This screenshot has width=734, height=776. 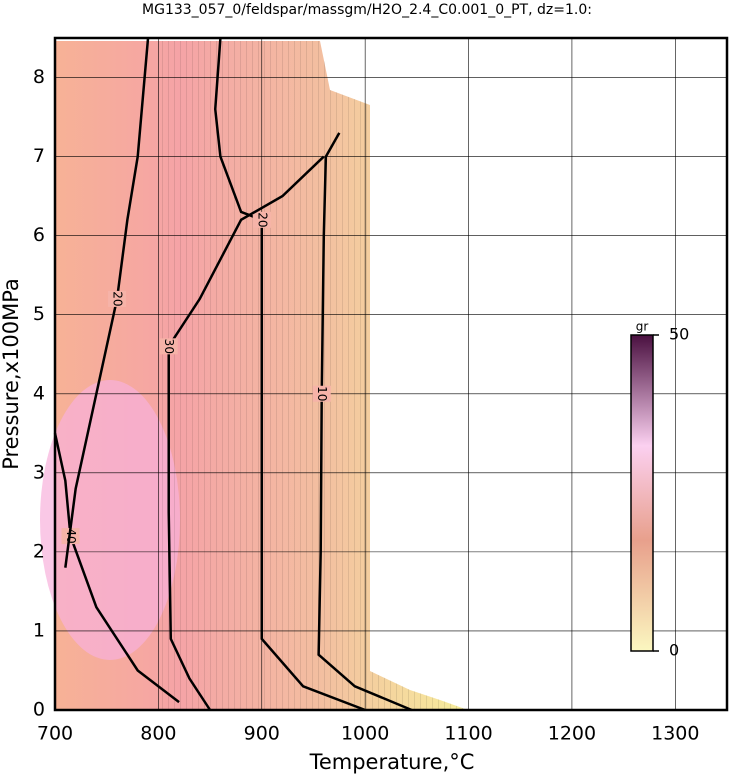 I want to click on x-tick-label: 1300, so click(x=675, y=734).